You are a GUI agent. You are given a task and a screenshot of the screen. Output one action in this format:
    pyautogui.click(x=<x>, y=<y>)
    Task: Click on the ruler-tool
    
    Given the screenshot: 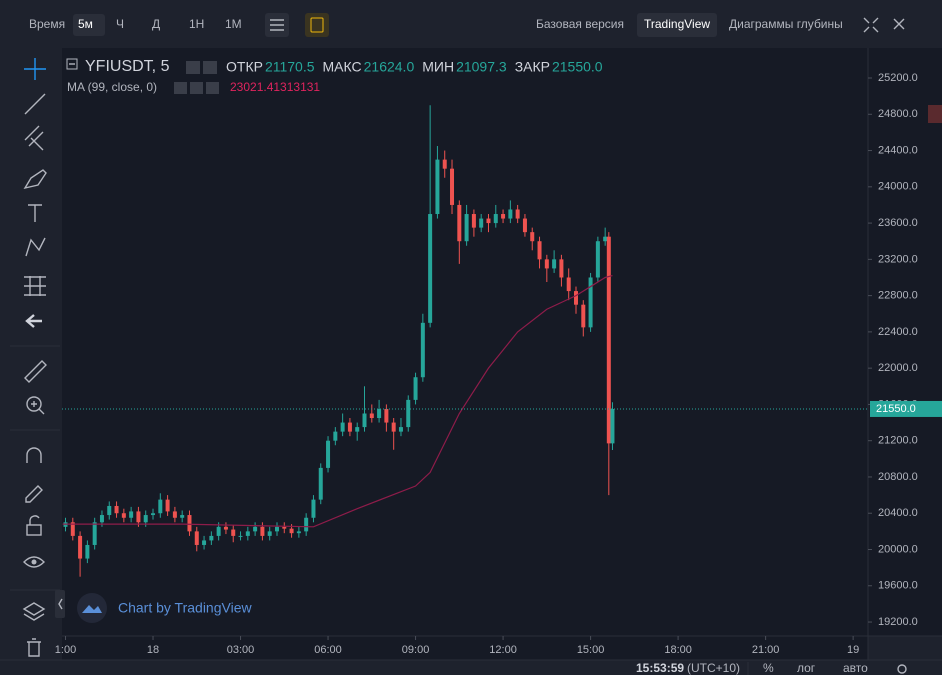 What is the action you would take?
    pyautogui.click(x=35, y=371)
    